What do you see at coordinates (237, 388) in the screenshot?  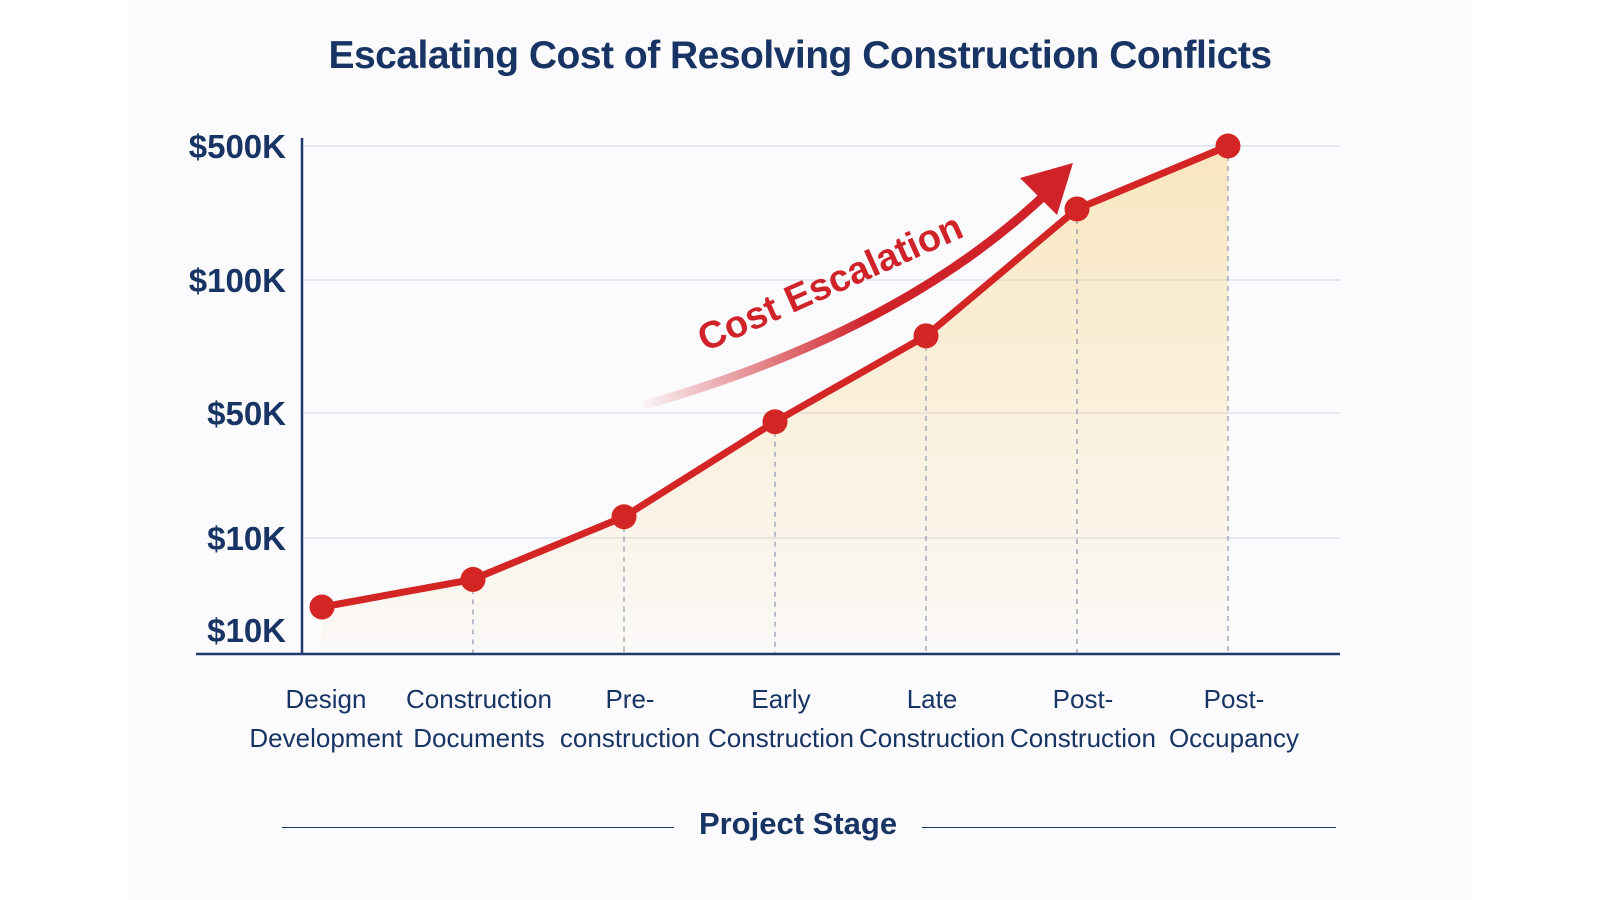 I see `y-tick-labels: $10K $10K $50K $100K $500K` at bounding box center [237, 388].